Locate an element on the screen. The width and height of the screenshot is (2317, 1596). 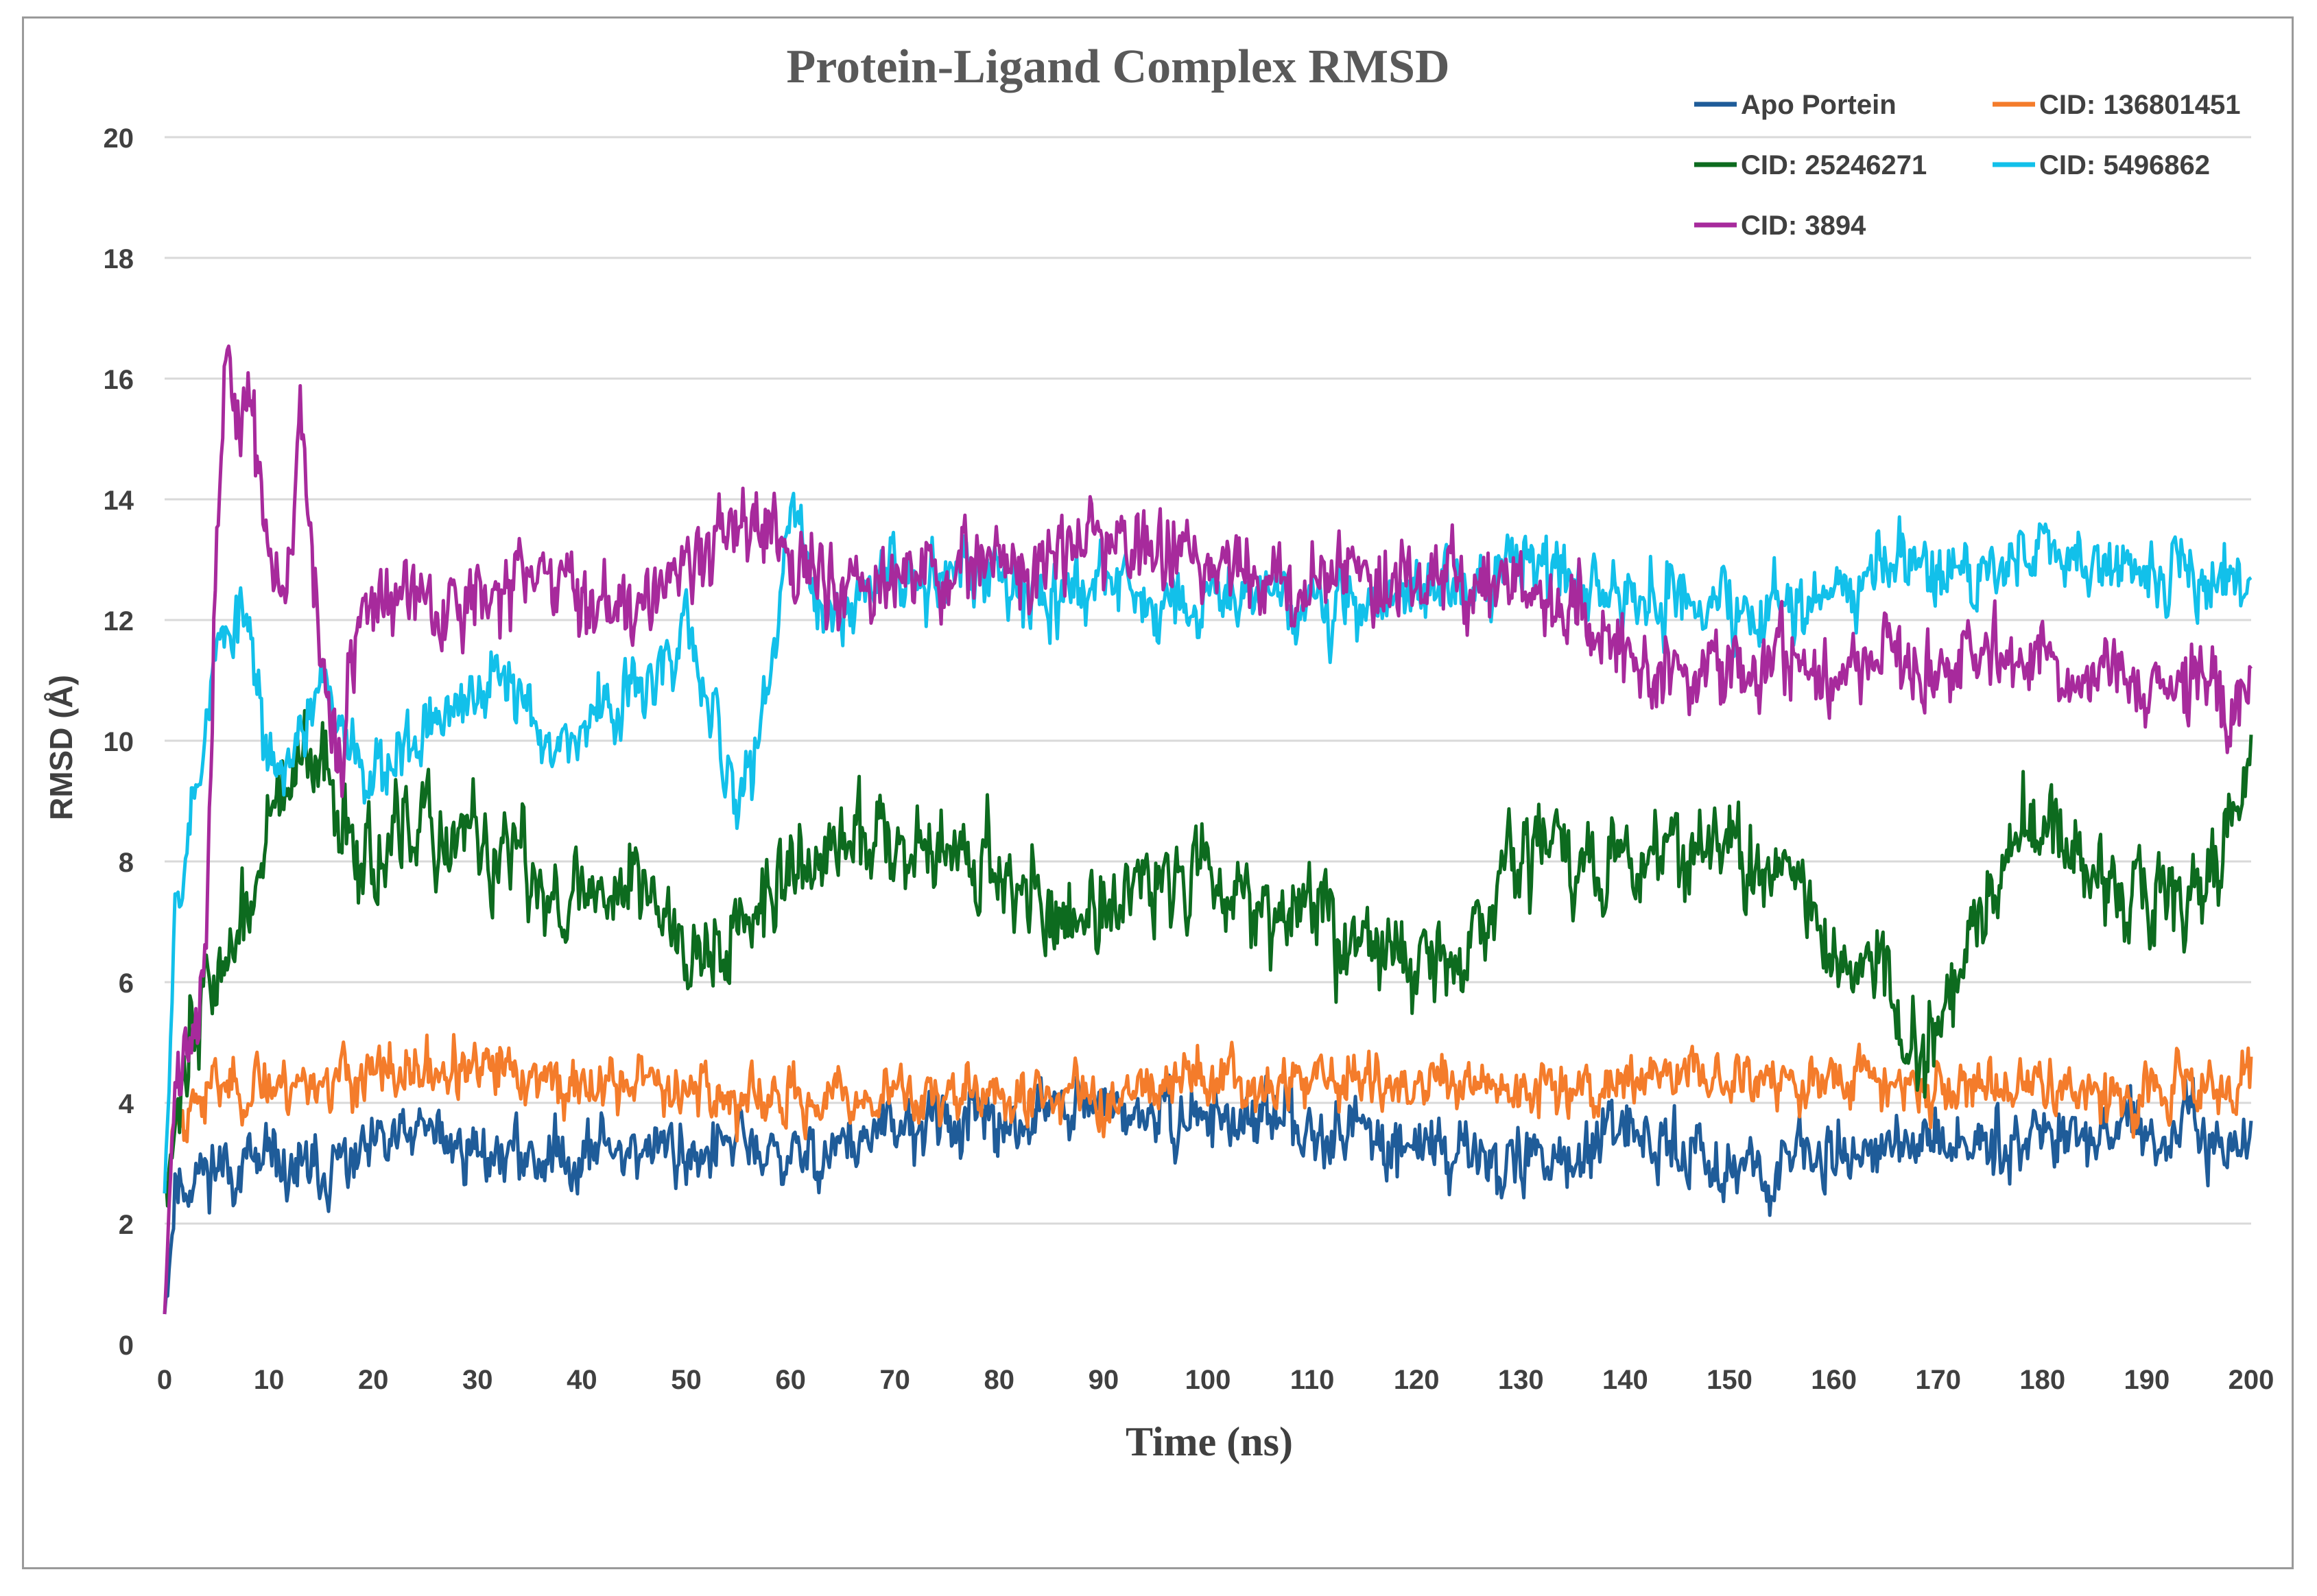
x-tick-label: 170 is located at coordinates (1938, 1380).